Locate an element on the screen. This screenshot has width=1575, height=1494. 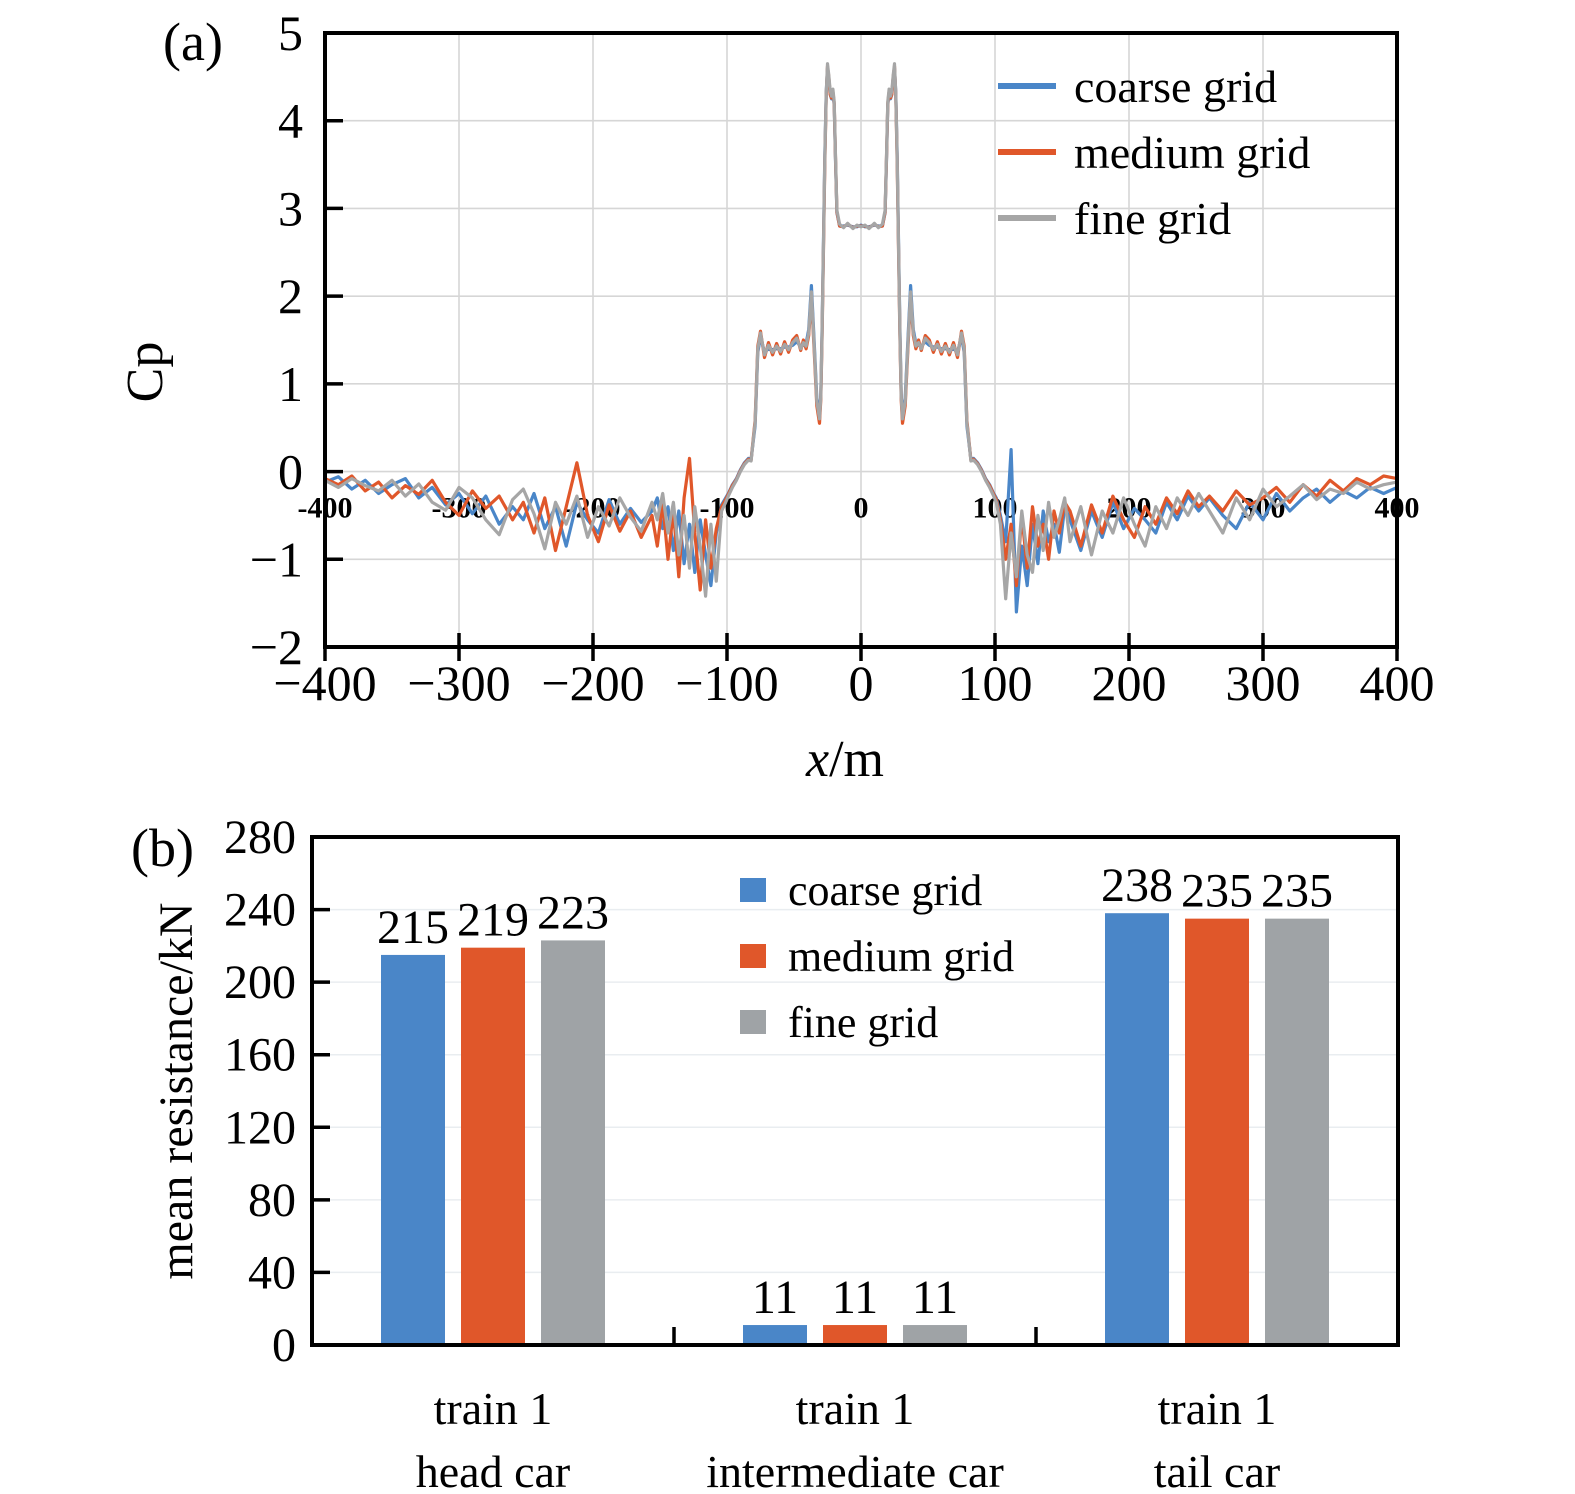
x-tick-label: −100 is located at coordinates (726, 683).